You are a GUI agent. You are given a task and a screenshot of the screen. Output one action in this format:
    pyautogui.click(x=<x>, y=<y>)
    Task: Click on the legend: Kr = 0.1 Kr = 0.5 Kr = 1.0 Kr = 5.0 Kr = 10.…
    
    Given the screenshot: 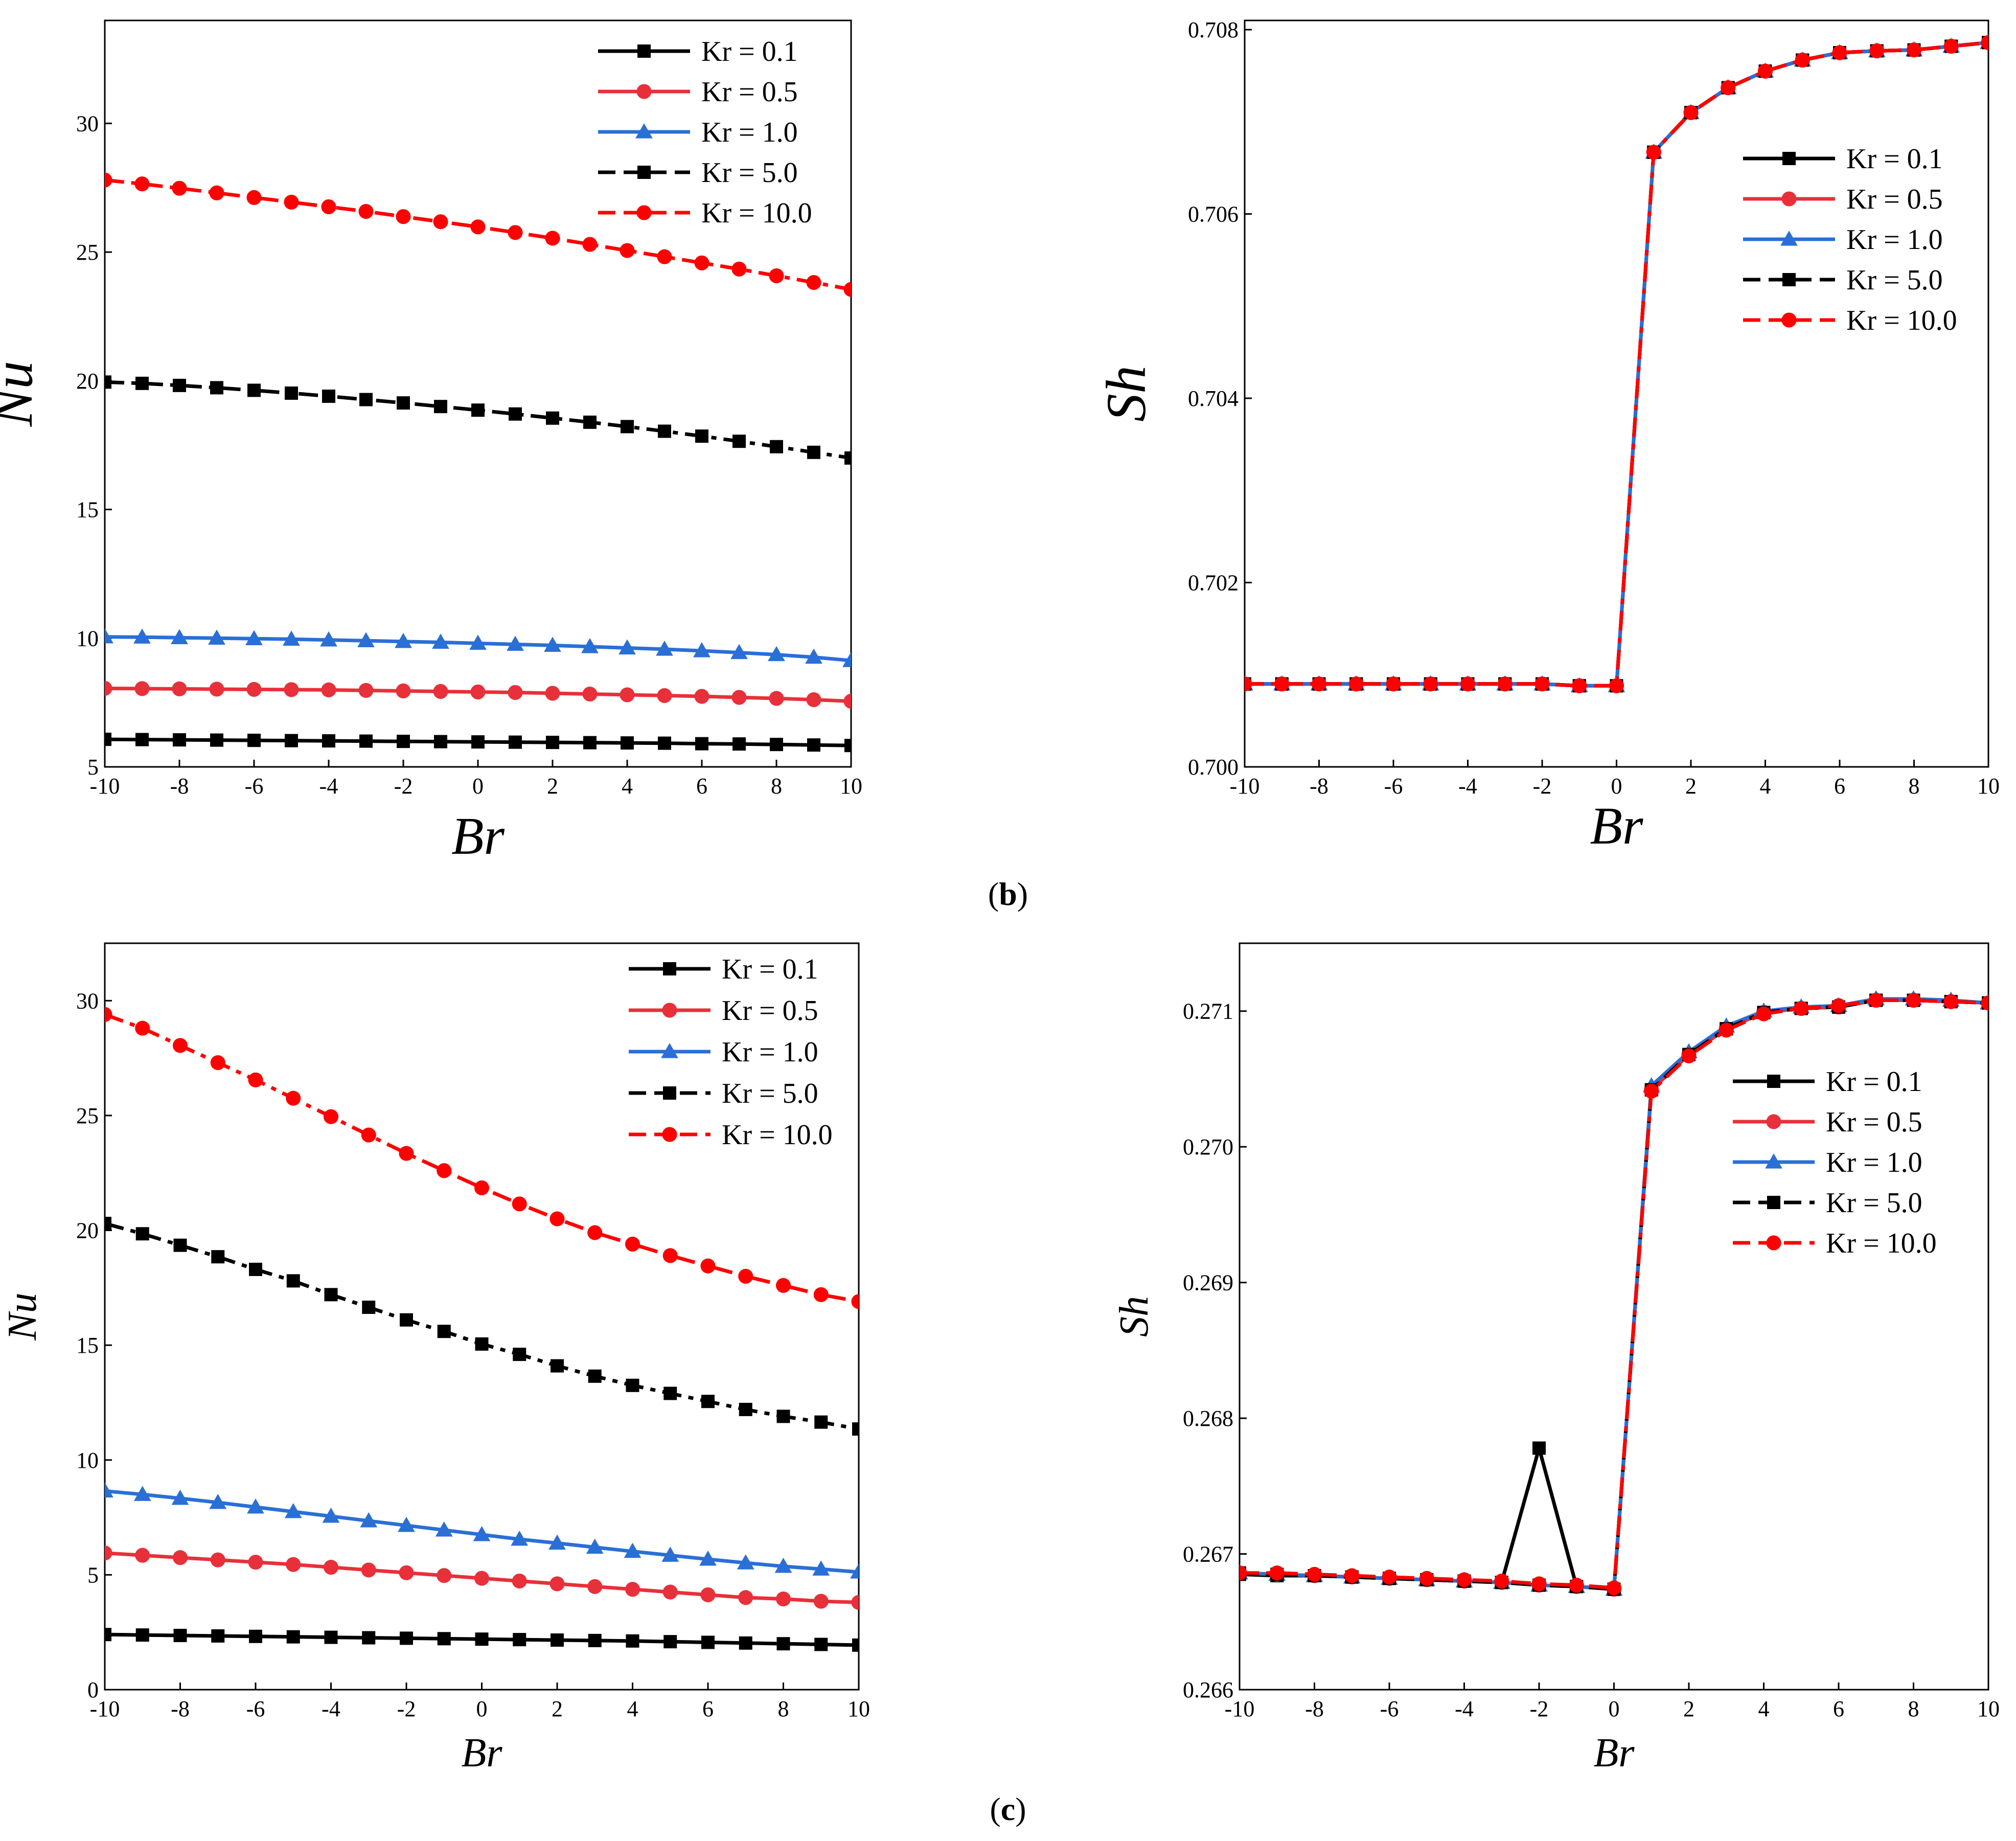 What is the action you would take?
    pyautogui.click(x=1835, y=1162)
    